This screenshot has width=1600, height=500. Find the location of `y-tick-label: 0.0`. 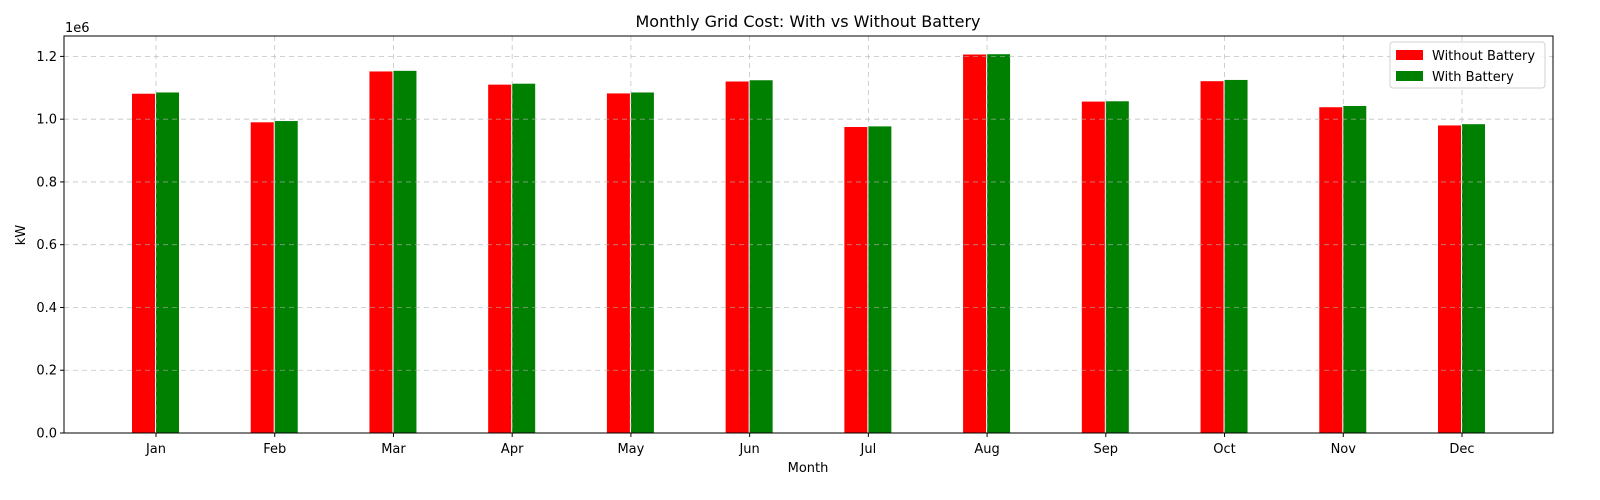

y-tick-label: 0.0 is located at coordinates (46, 434).